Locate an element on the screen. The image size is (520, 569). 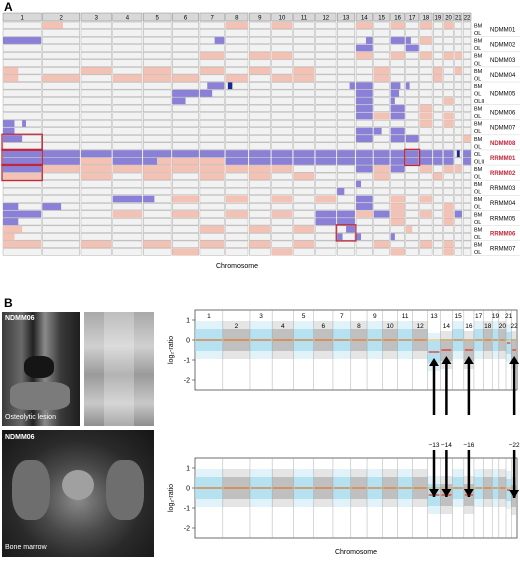
heatmap-row-label: BM is located at coordinates (478, 185).